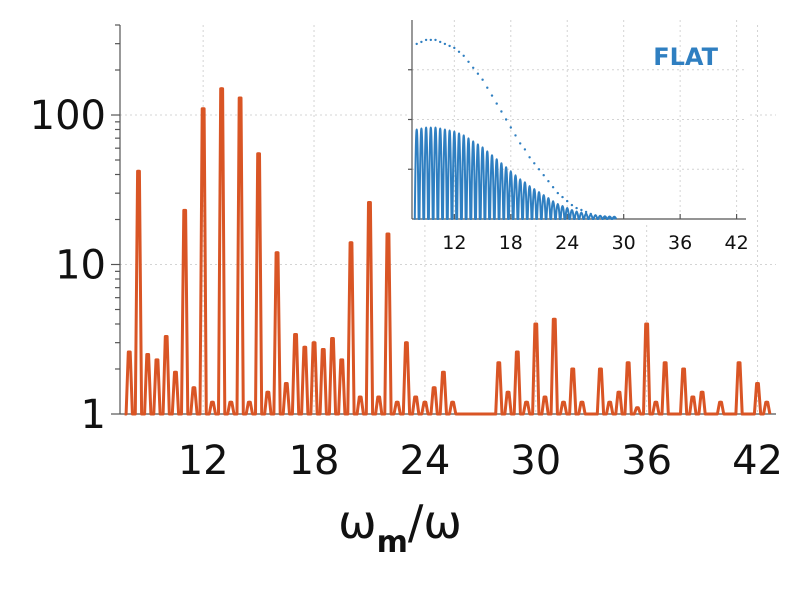 Image resolution: width=800 pixels, height=600 pixels. I want to click on x-axis-label: ωm/ω, so click(400, 527).